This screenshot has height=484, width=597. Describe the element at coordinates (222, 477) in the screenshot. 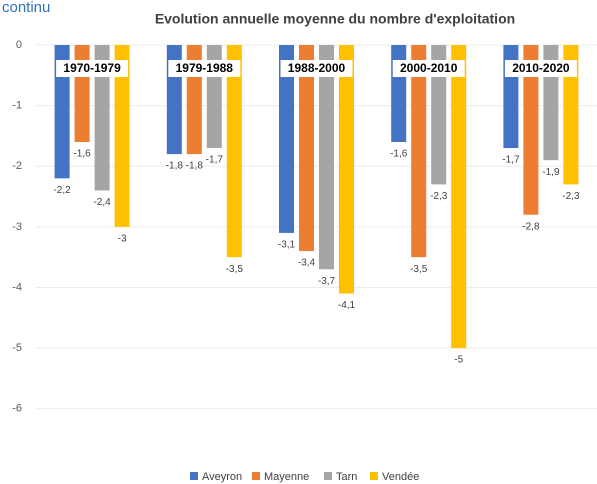

I see `legend-label: Aveyron` at that location.